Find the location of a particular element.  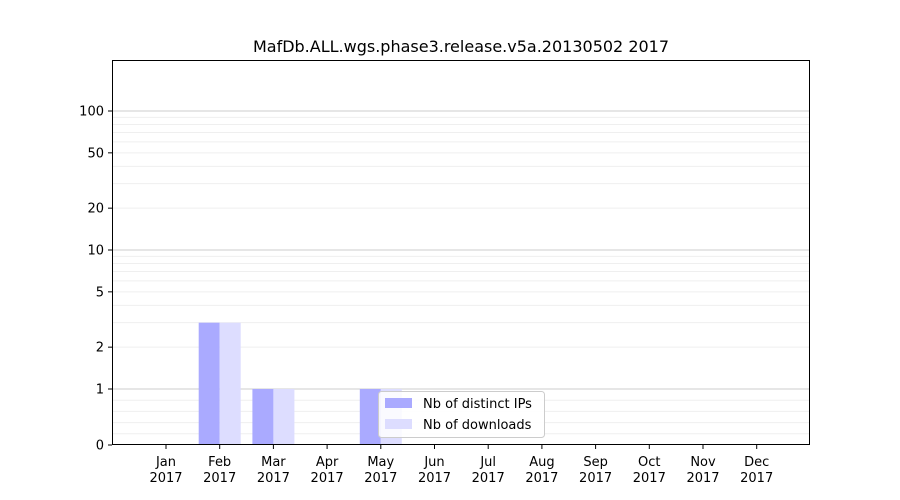

bars is located at coordinates (300, 383).